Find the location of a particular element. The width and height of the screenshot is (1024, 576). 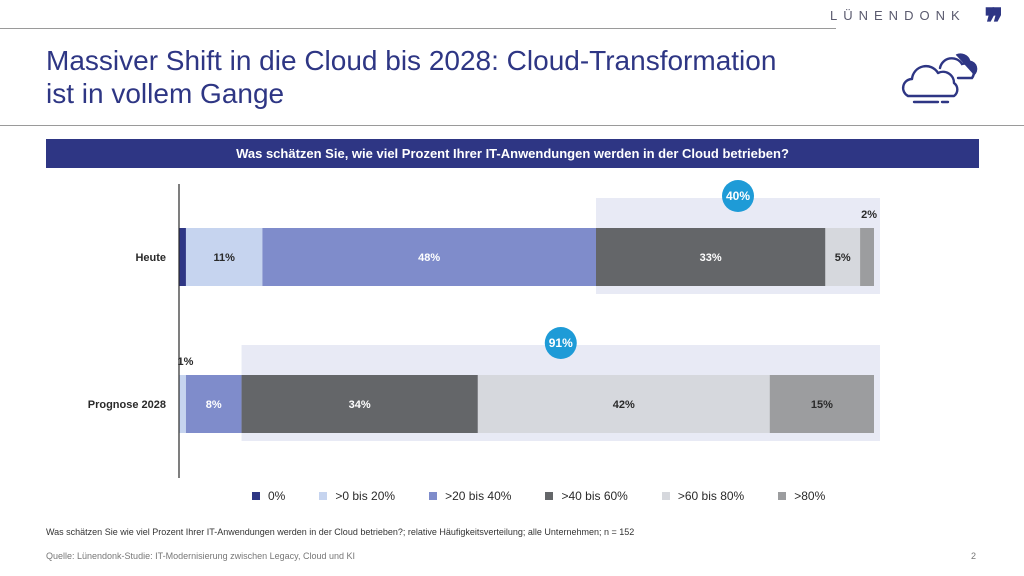

highlight-badge-label-1: 91% is located at coordinates (561, 343).